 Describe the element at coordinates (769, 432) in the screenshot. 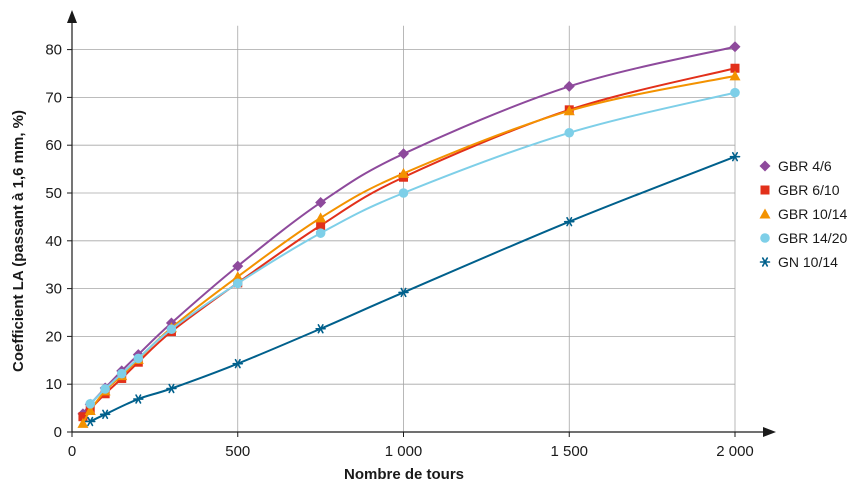

I see `x-axis-arrow` at that location.